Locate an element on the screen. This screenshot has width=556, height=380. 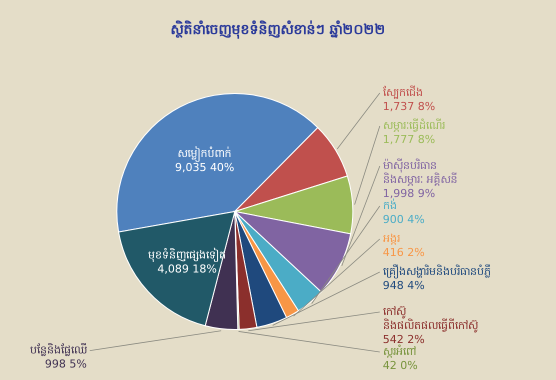
slice-label: ម៉ាស៊ីនបរិធាន និងសម្ភារៈ អគ្គិសនី is located at coordinates (420, 172).